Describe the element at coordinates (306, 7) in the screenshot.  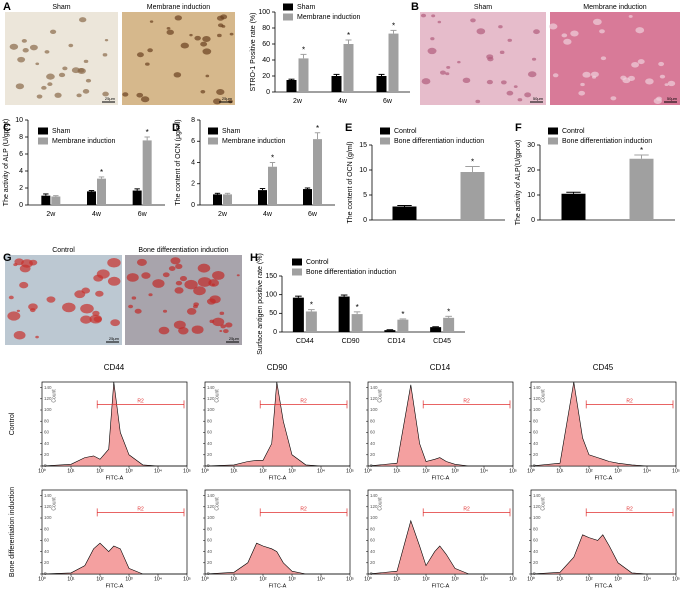
I see `legend-label: Sham` at that location.